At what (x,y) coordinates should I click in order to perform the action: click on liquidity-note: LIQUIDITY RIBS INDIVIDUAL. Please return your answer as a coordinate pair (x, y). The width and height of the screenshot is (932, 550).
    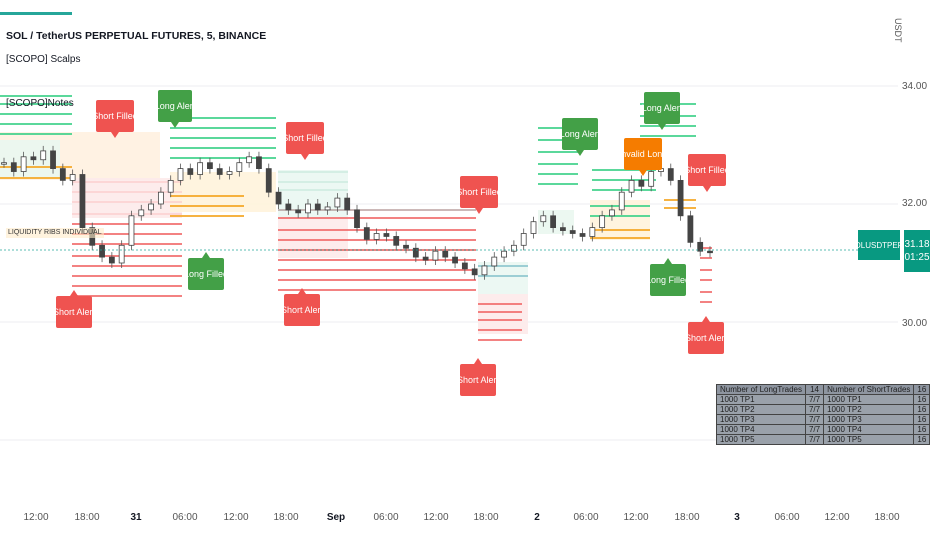
    Looking at the image, I should click on (55, 233).